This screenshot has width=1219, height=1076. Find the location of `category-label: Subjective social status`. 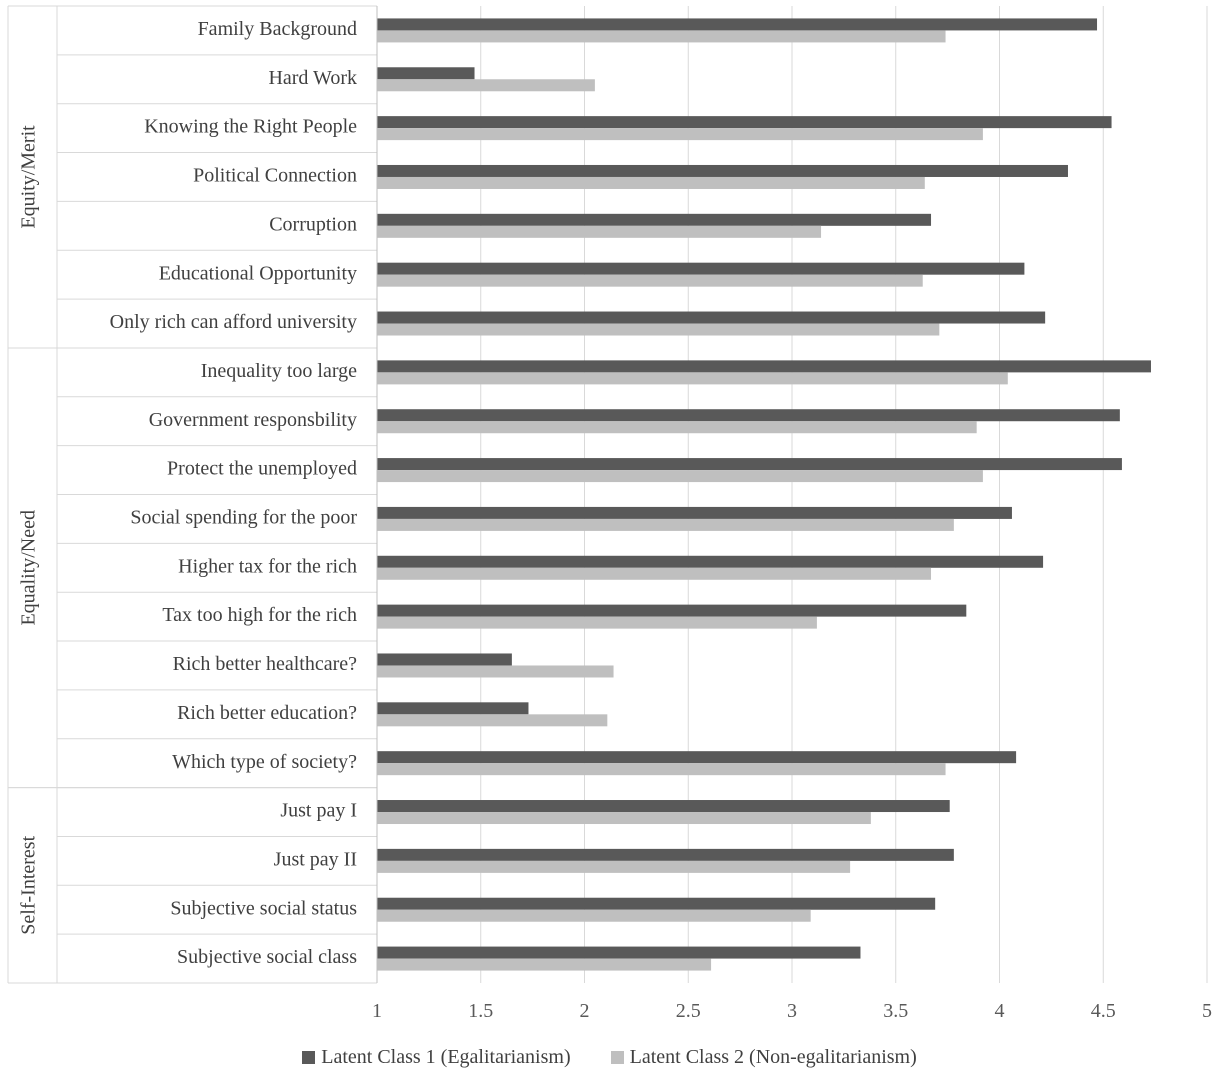

category-label: Subjective social status is located at coordinates (263, 908).